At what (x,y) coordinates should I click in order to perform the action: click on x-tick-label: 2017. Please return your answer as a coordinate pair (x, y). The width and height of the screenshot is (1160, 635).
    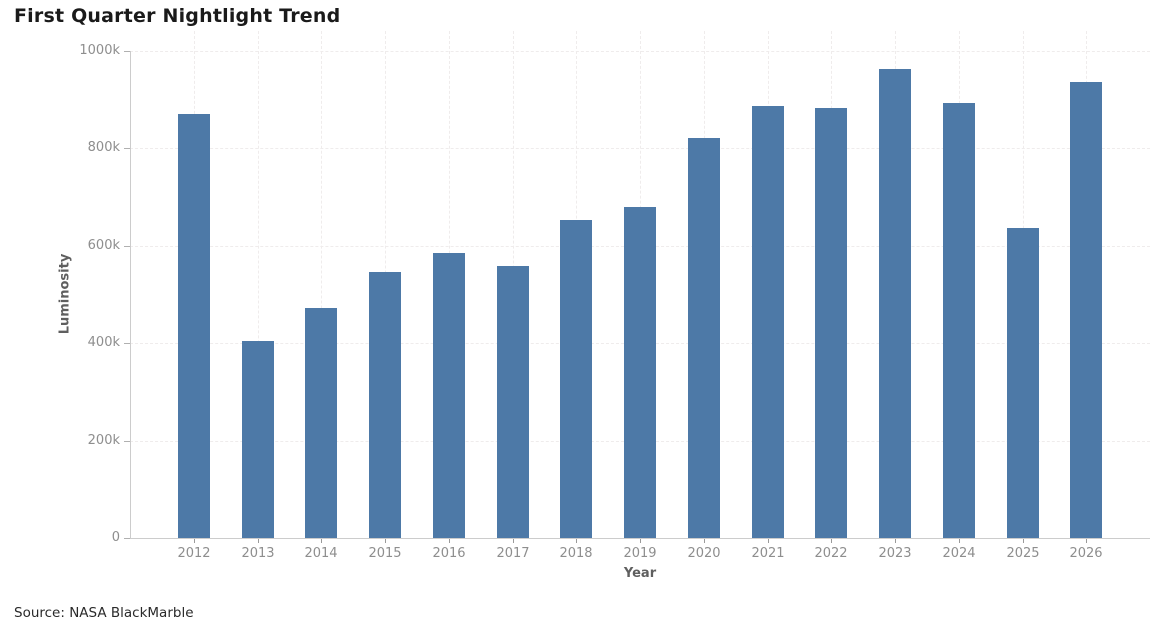
    Looking at the image, I should click on (513, 553).